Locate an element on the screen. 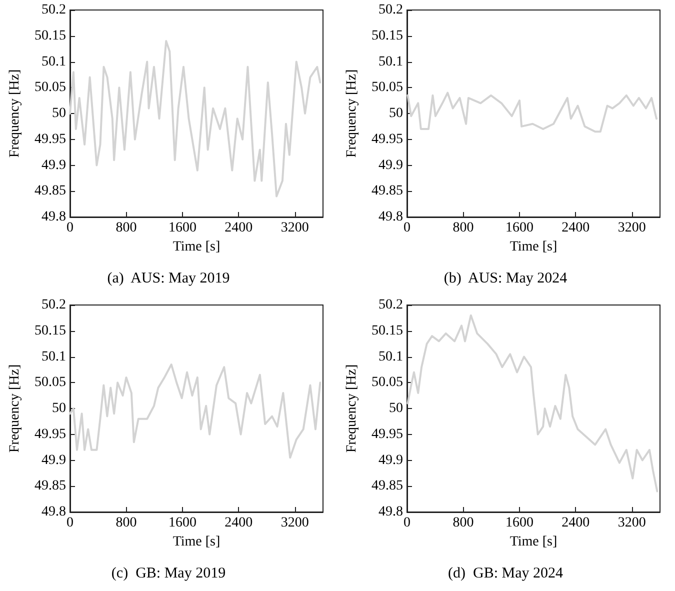 This screenshot has height=591, width=675. text: (c) GB: May 2019 is located at coordinates (168, 574).